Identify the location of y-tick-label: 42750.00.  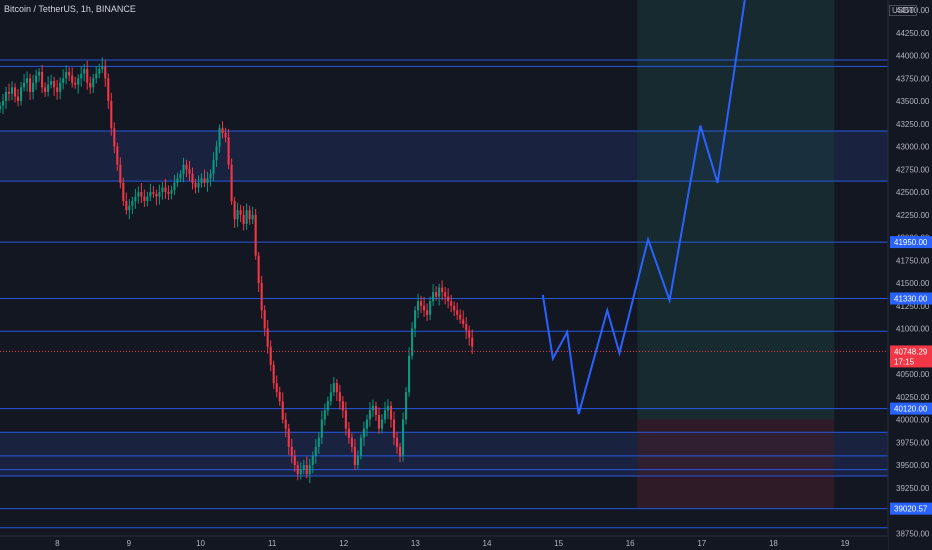
(913, 169).